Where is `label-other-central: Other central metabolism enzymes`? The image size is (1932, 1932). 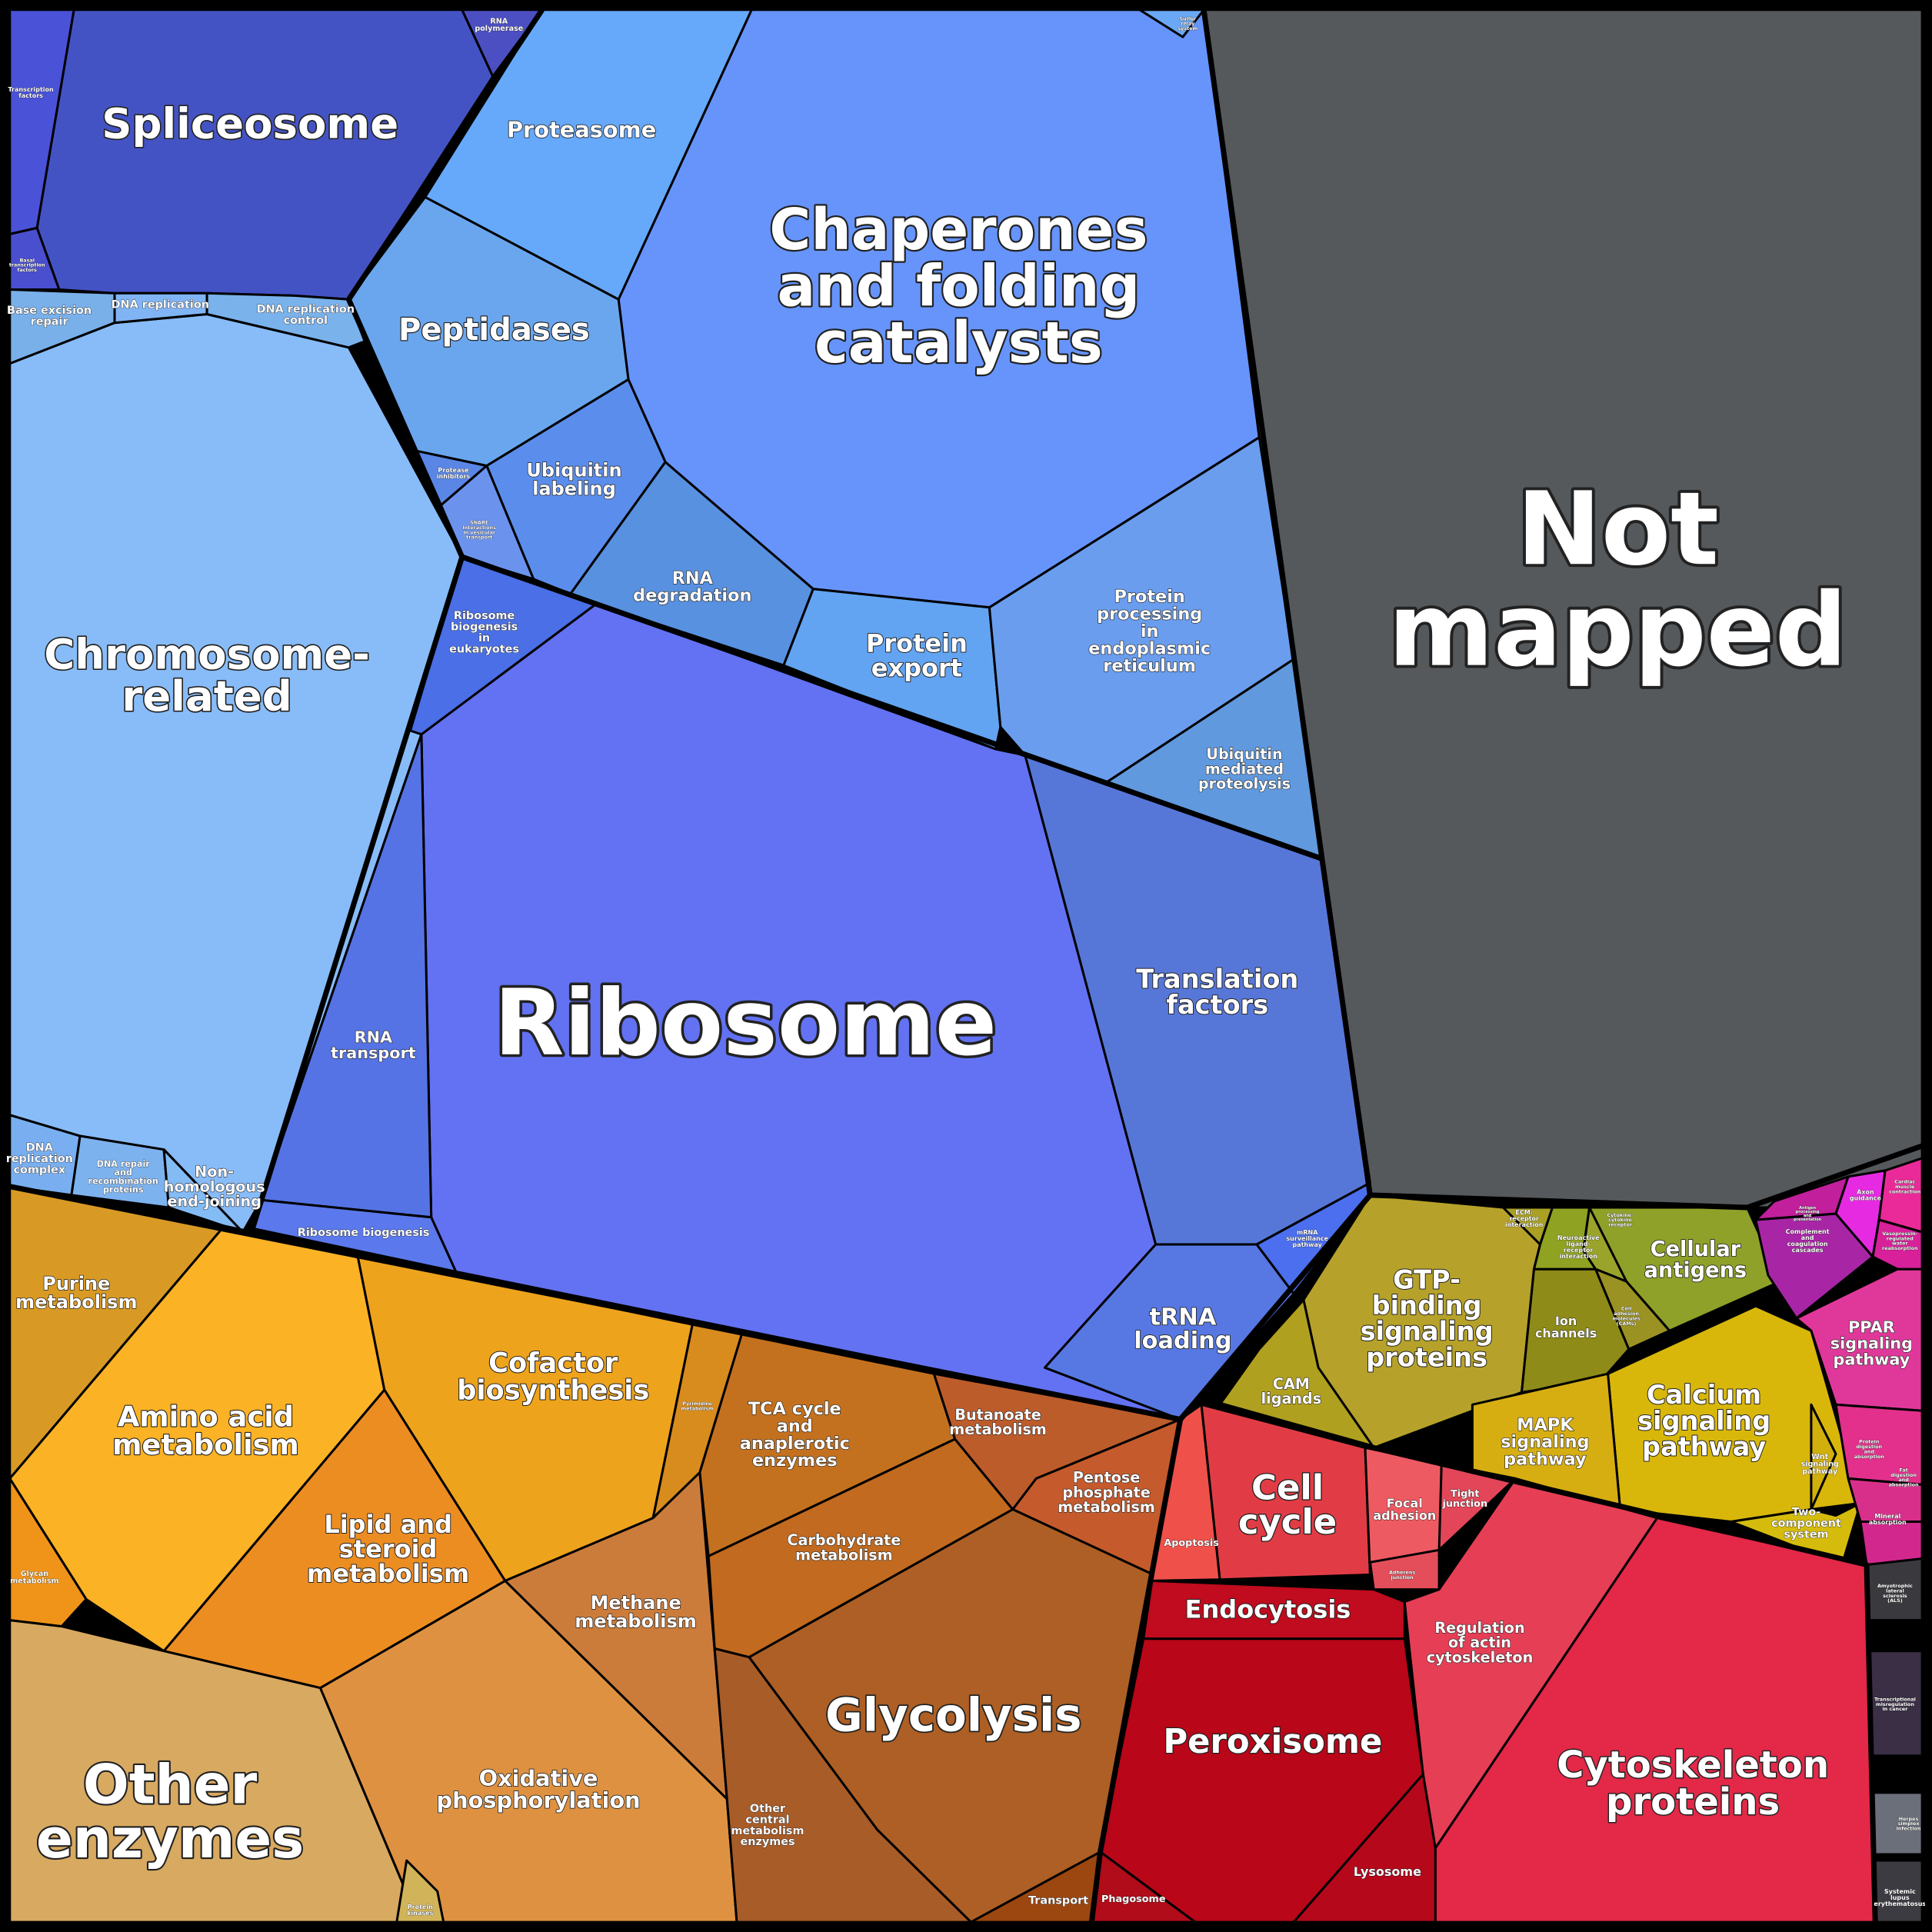
label-other-central: Other central metabolism enzymes is located at coordinates (767, 1825).